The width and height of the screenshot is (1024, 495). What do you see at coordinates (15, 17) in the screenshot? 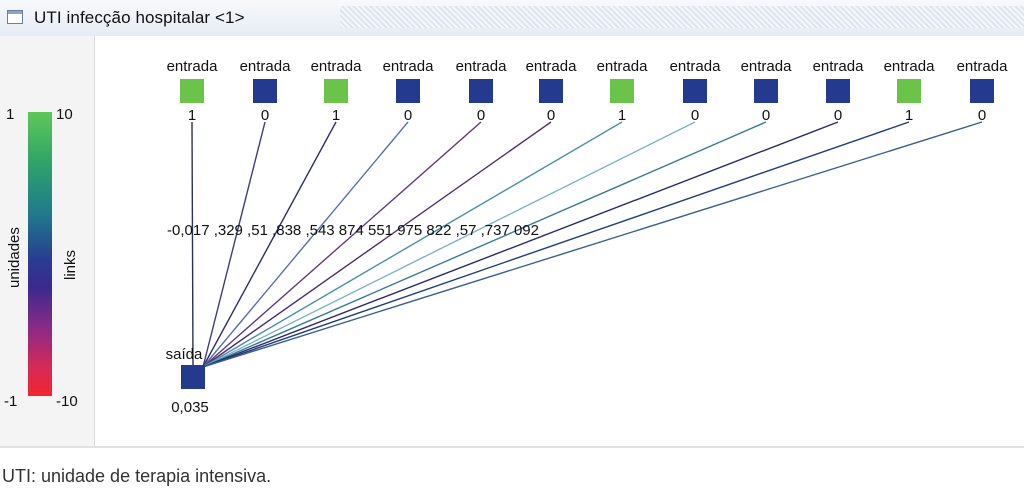
I see `window-icon` at bounding box center [15, 17].